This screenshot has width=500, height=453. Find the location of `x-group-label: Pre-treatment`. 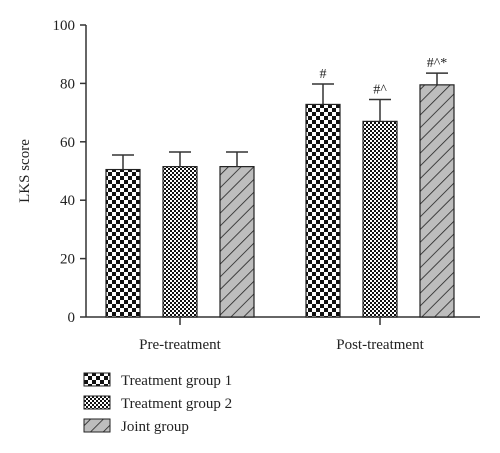

x-group-label: Pre-treatment is located at coordinates (180, 345).